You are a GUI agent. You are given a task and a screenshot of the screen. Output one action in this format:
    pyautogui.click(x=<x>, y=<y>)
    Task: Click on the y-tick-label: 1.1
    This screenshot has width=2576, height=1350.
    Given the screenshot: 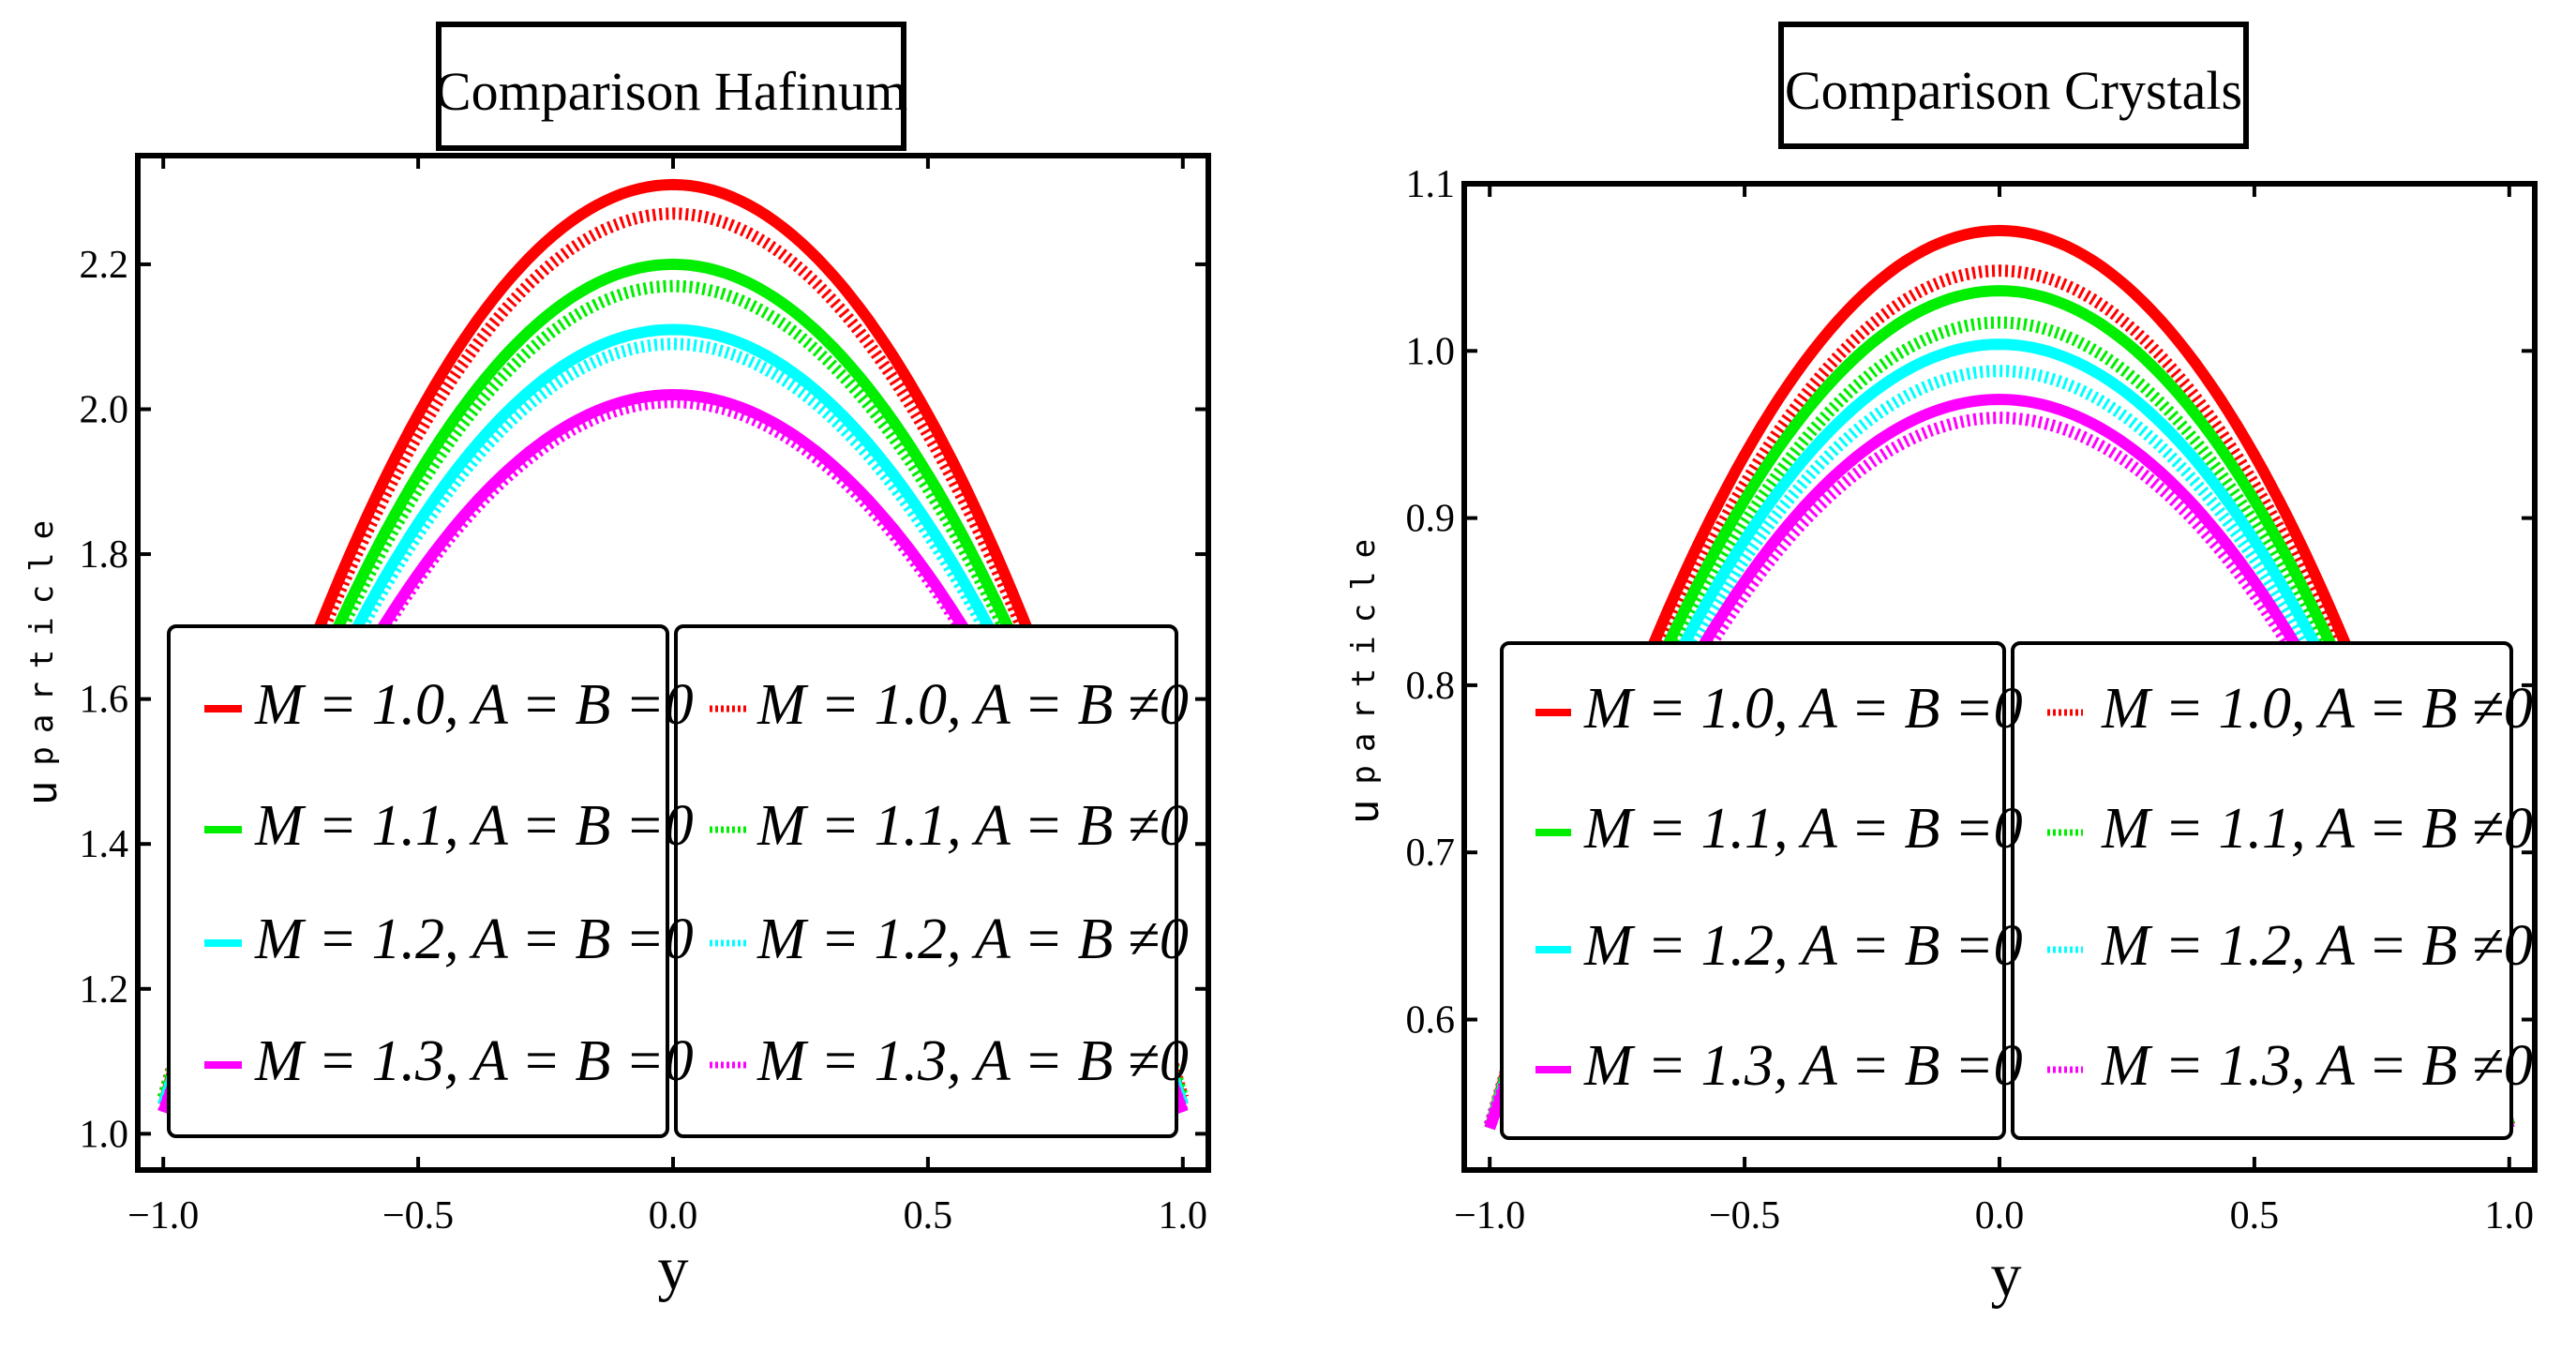 What is the action you would take?
    pyautogui.click(x=1431, y=184)
    